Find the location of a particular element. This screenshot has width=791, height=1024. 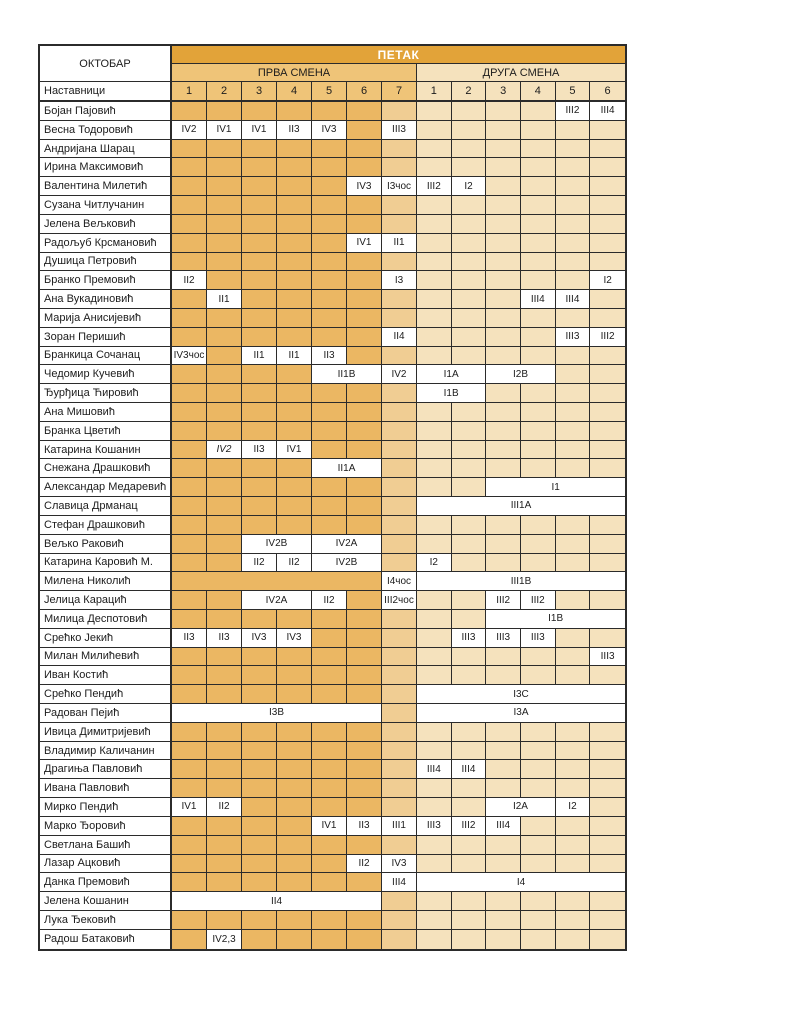

teacher-name: Славица Дрманац is located at coordinates (106, 506).